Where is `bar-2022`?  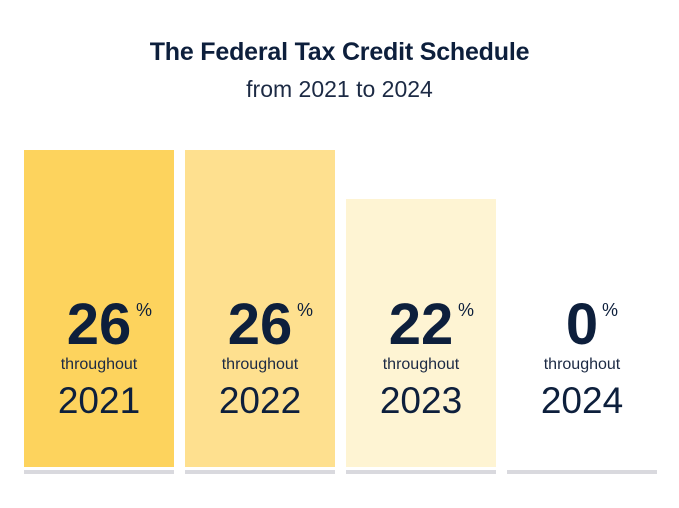
bar-2022 is located at coordinates (260, 308).